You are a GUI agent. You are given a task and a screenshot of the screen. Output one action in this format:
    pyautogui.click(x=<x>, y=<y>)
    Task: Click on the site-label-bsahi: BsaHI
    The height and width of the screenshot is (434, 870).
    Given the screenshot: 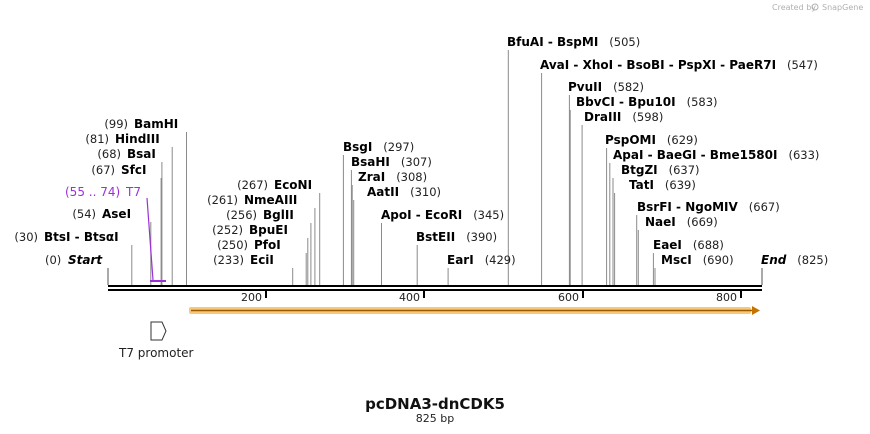 What is the action you would take?
    pyautogui.click(x=370, y=162)
    